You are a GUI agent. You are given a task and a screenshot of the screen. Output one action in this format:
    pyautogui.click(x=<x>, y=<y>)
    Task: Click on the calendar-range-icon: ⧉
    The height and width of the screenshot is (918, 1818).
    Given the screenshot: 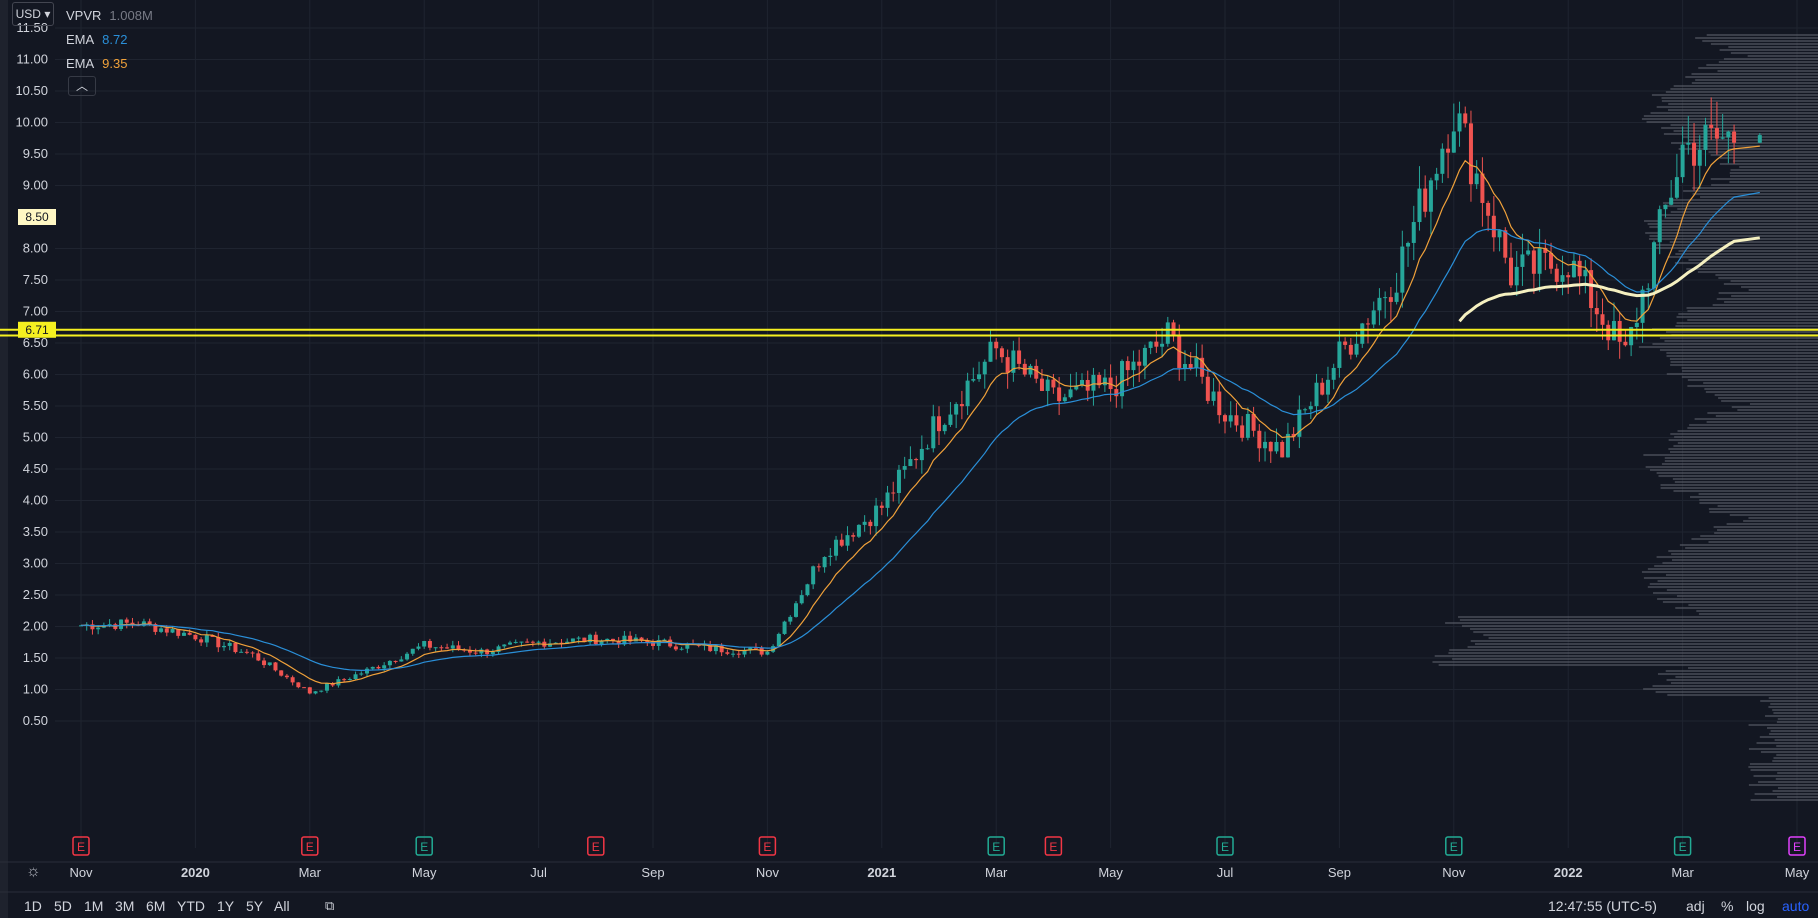 What is the action you would take?
    pyautogui.click(x=330, y=905)
    